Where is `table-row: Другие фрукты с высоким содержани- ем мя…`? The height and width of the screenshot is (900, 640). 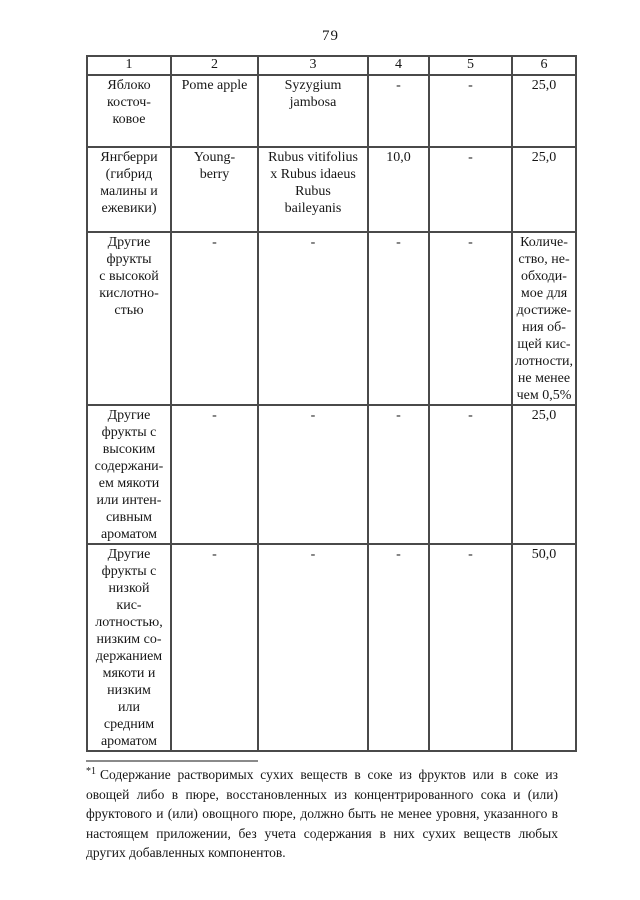
table-row: Другие фрукты с высоким содержани- ем мя… is located at coordinates (331, 474).